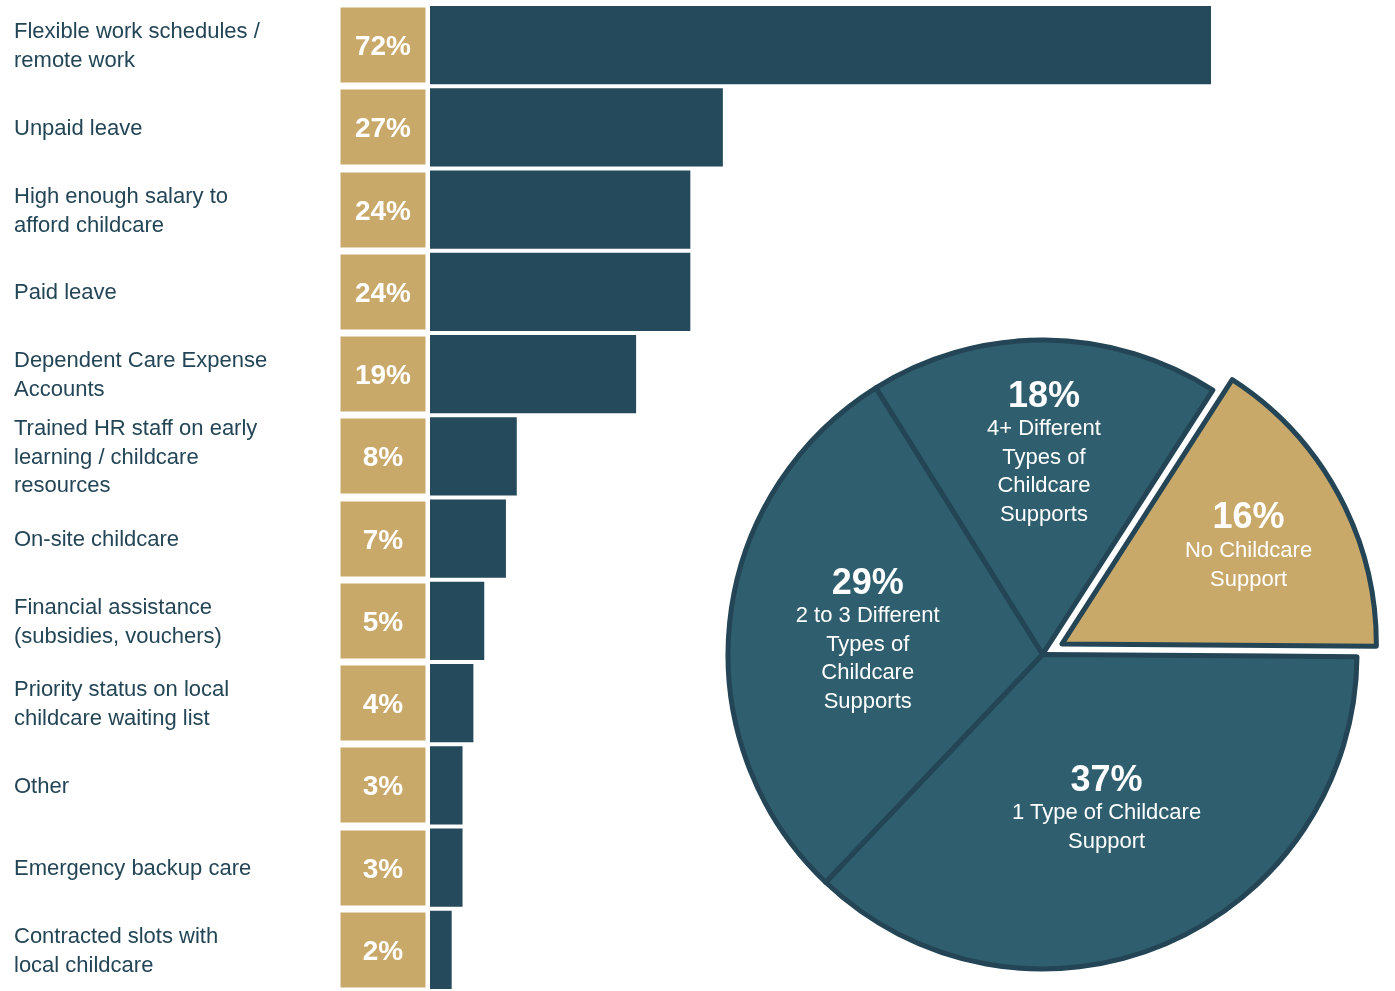 Image resolution: width=1395 pixels, height=991 pixels. What do you see at coordinates (383, 539) in the screenshot?
I see `data-label: 7%` at bounding box center [383, 539].